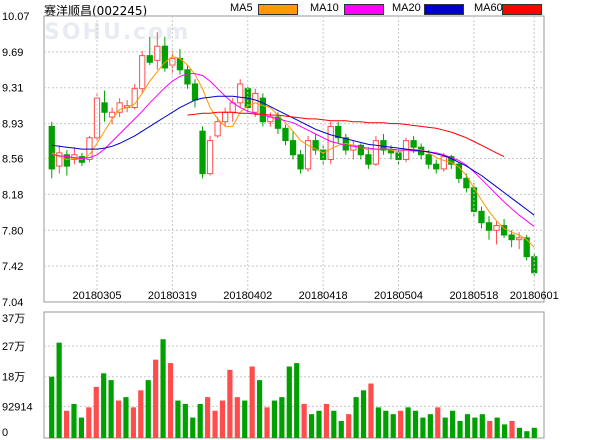 This screenshot has width=600, height=440. I want to click on volume-tick-label: 0, so click(5, 433).